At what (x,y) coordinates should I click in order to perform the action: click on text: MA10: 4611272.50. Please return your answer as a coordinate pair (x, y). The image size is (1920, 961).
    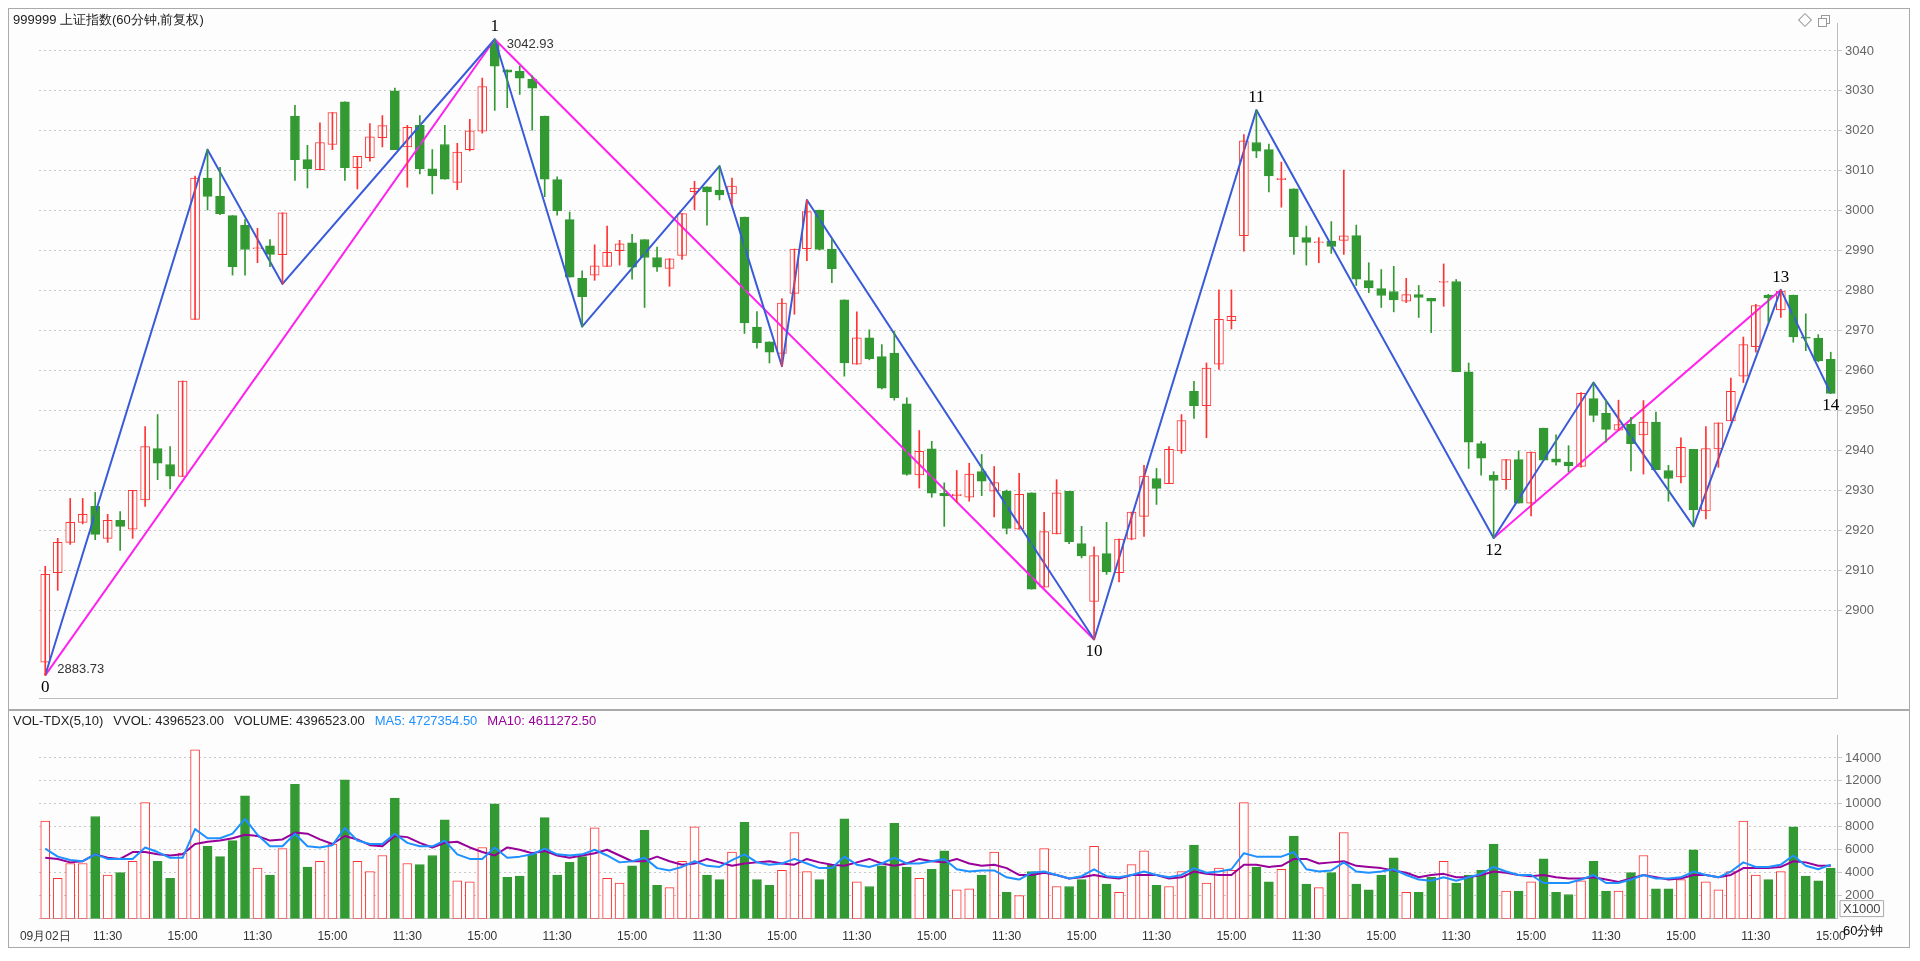
    Looking at the image, I should click on (542, 720).